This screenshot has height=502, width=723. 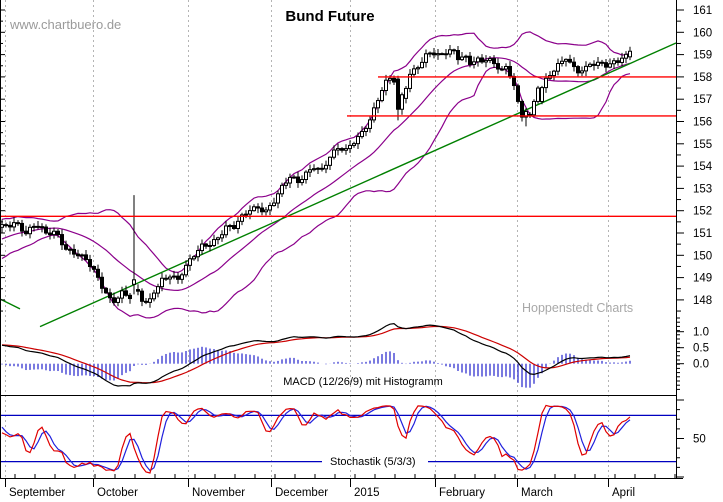 I want to click on svg-text: 154, so click(x=703, y=167).